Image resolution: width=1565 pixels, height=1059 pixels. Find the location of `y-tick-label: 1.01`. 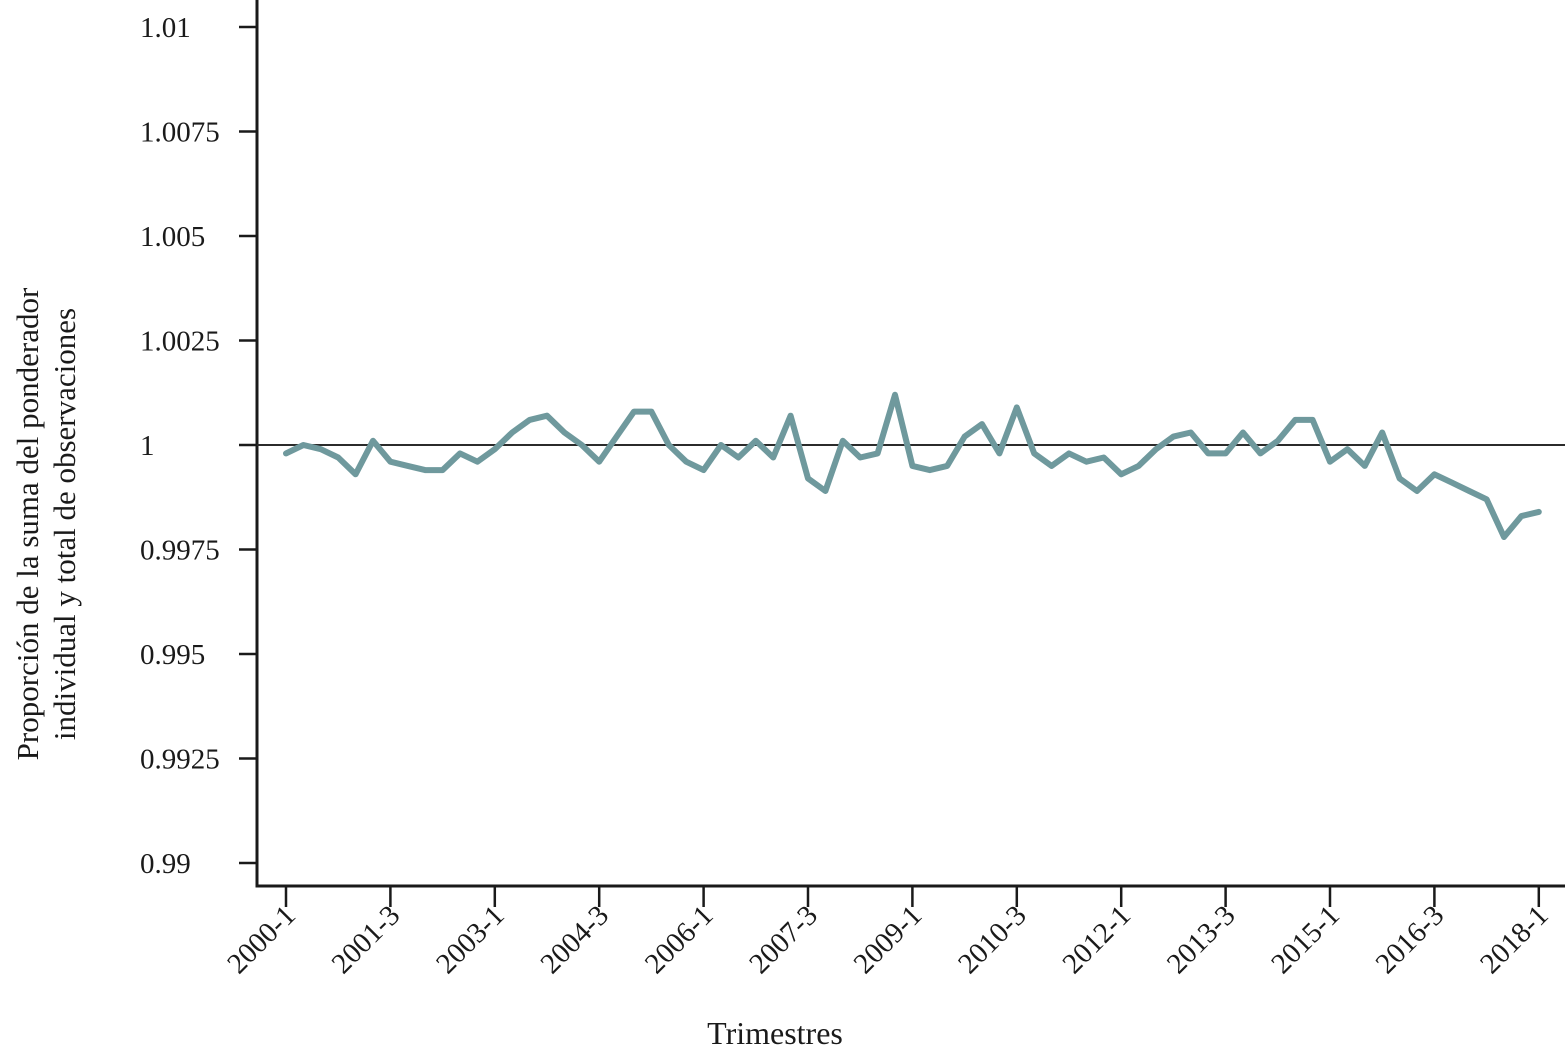

y-tick-label: 1.01 is located at coordinates (165, 28).